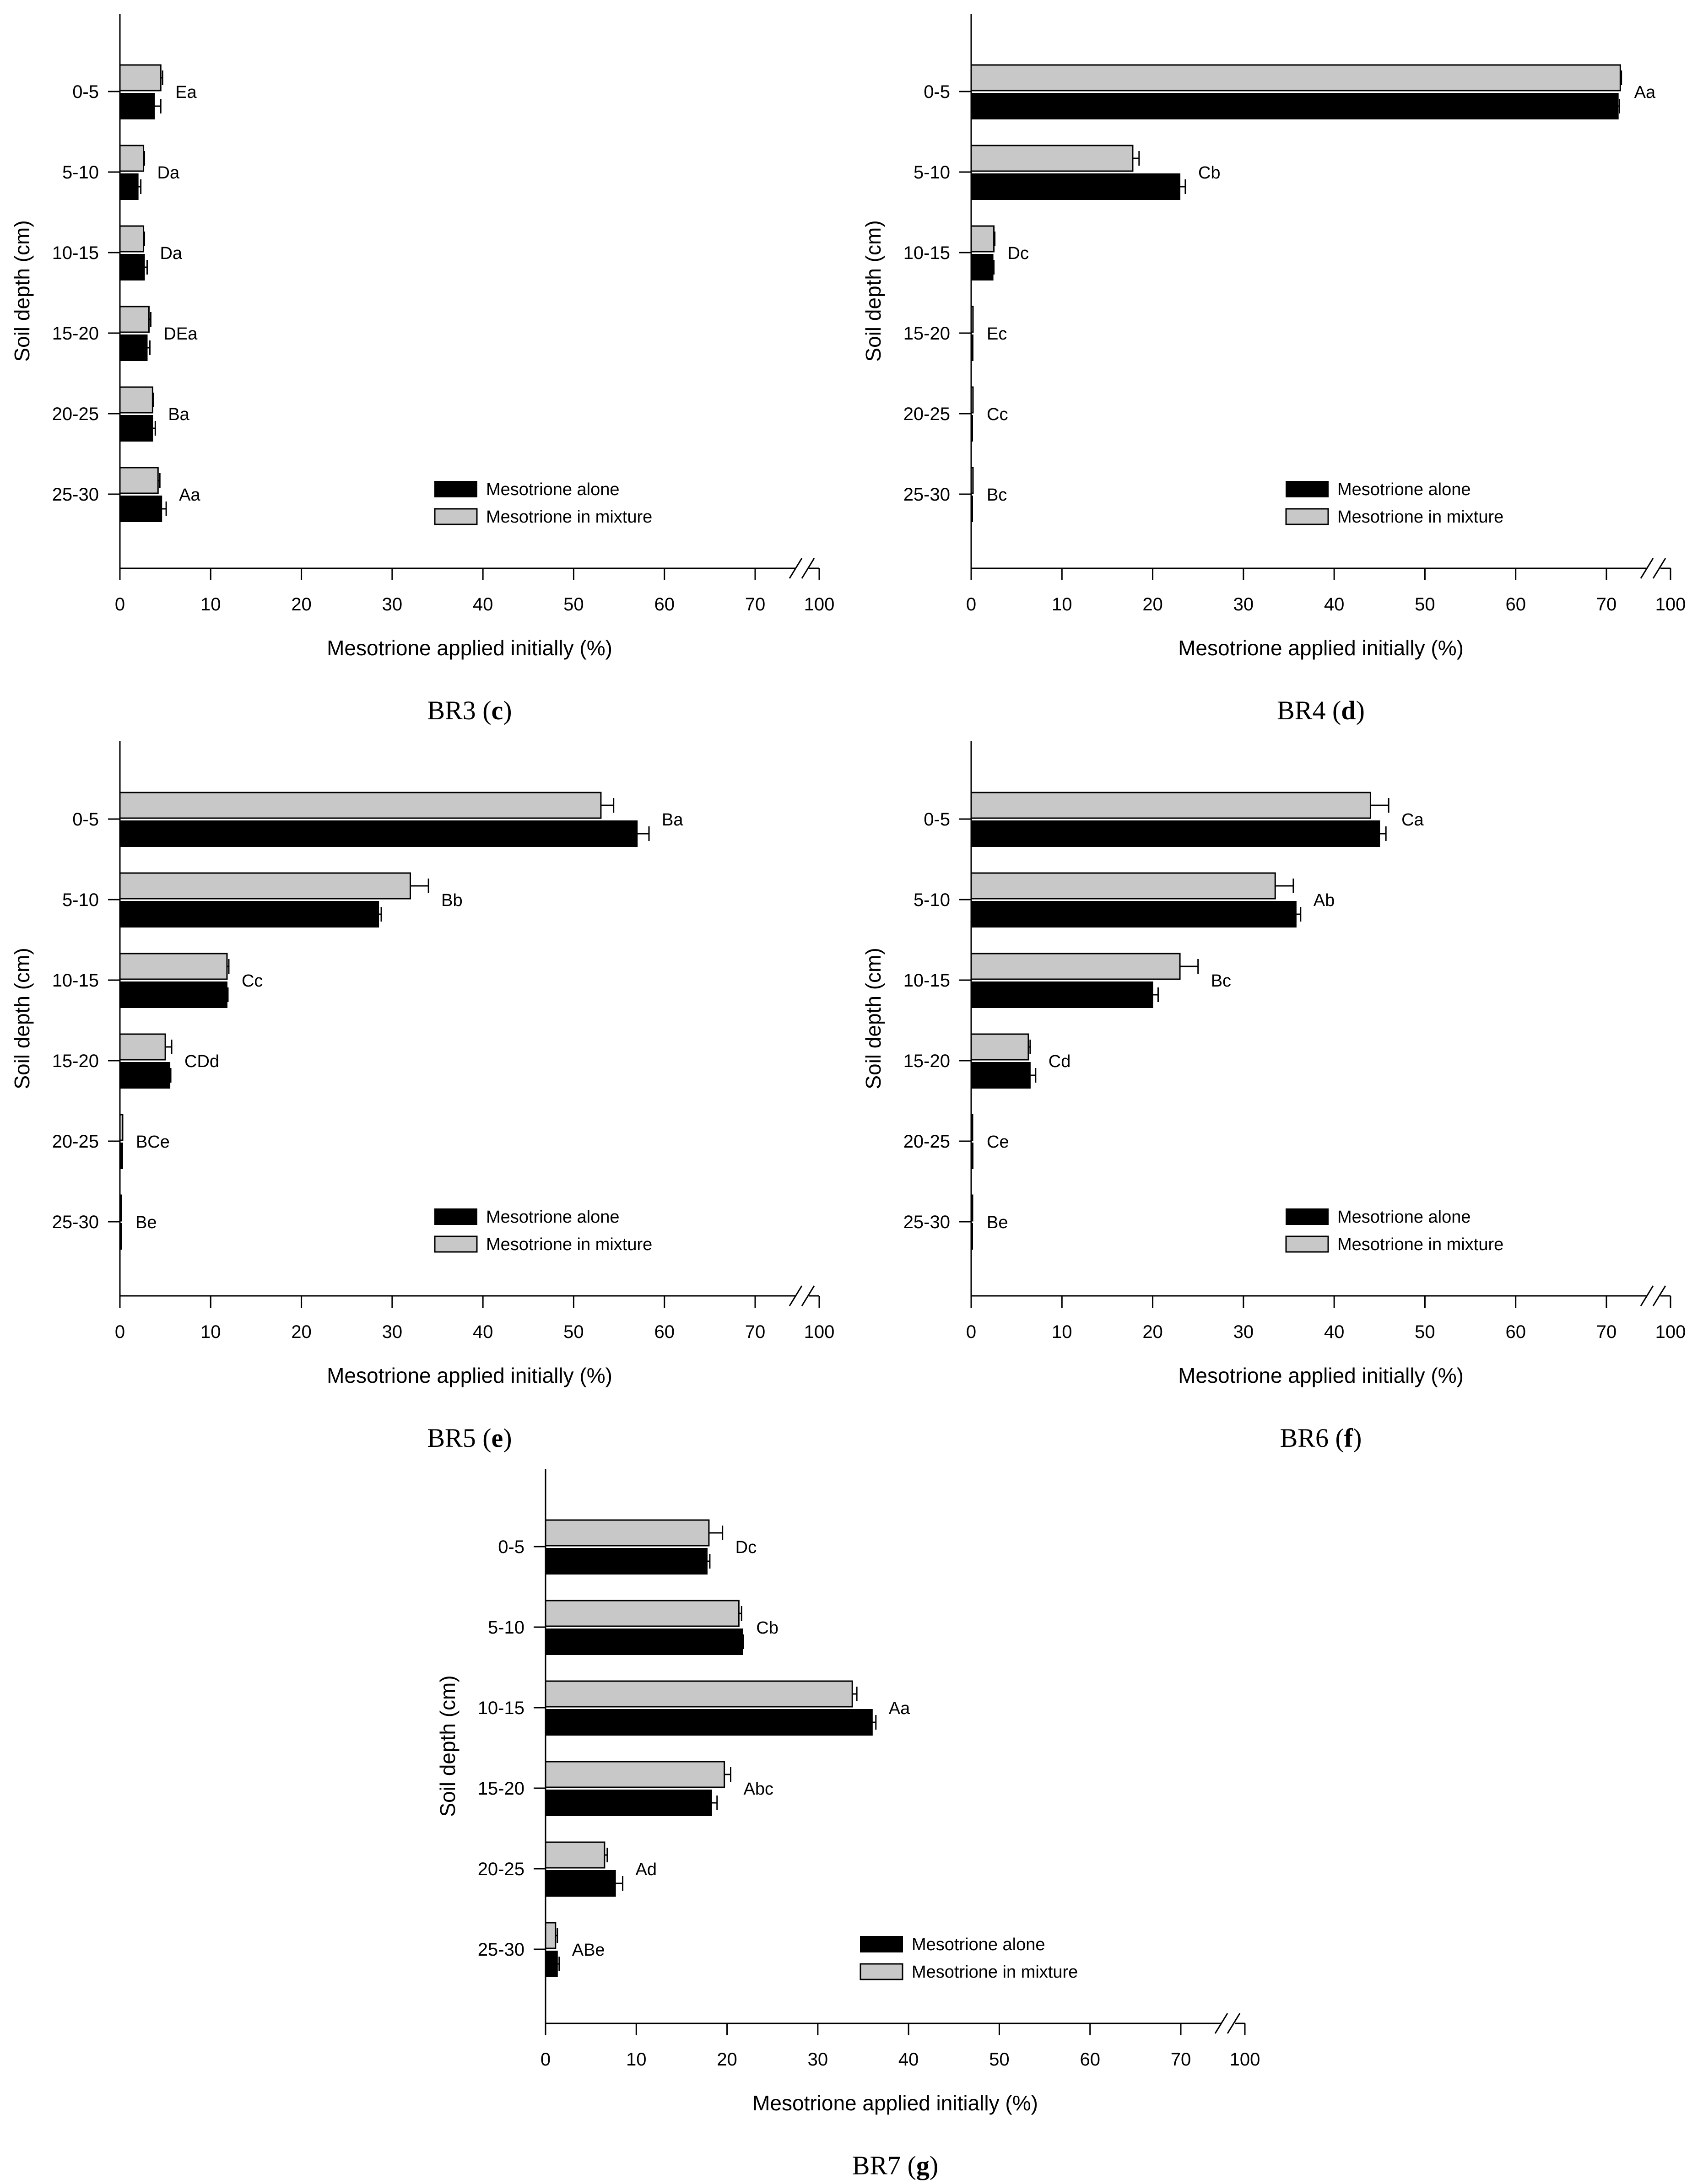 This screenshot has height=2184, width=1703. I want to click on significance-label: DEa, so click(180, 334).